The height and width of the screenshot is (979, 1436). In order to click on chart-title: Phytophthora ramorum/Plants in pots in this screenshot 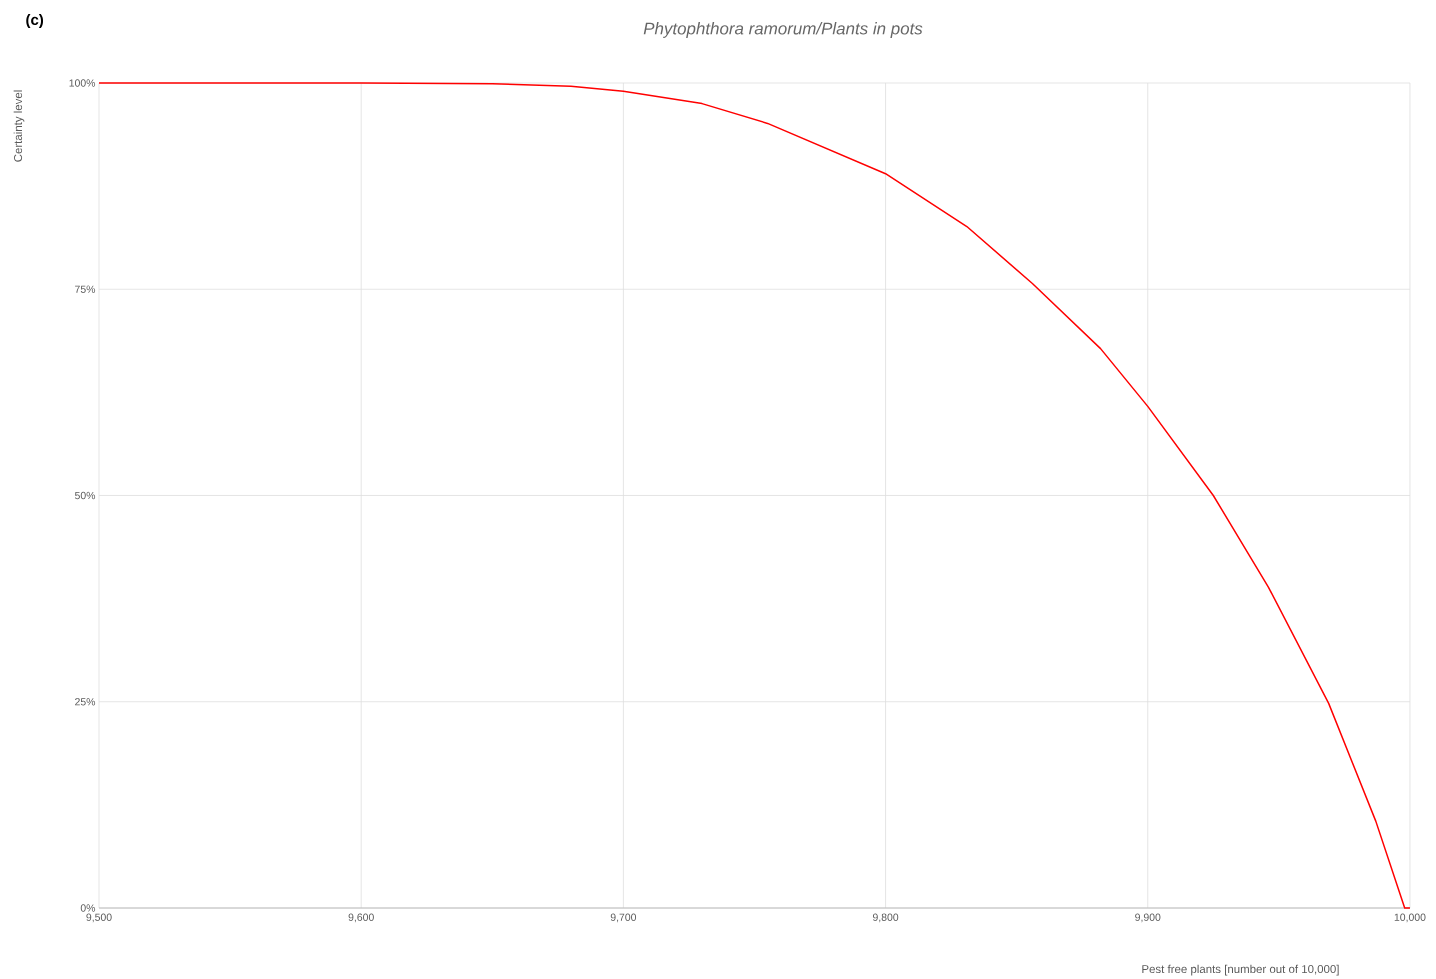, I will do `click(783, 30)`.